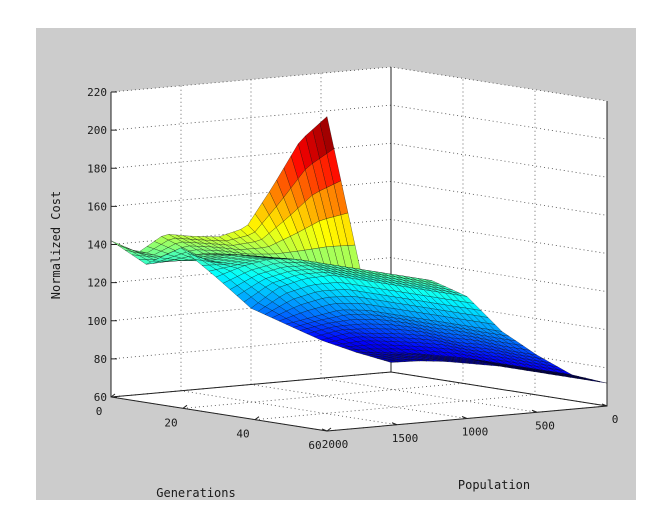  I want to click on z-tick-label: 140, so click(97, 245).